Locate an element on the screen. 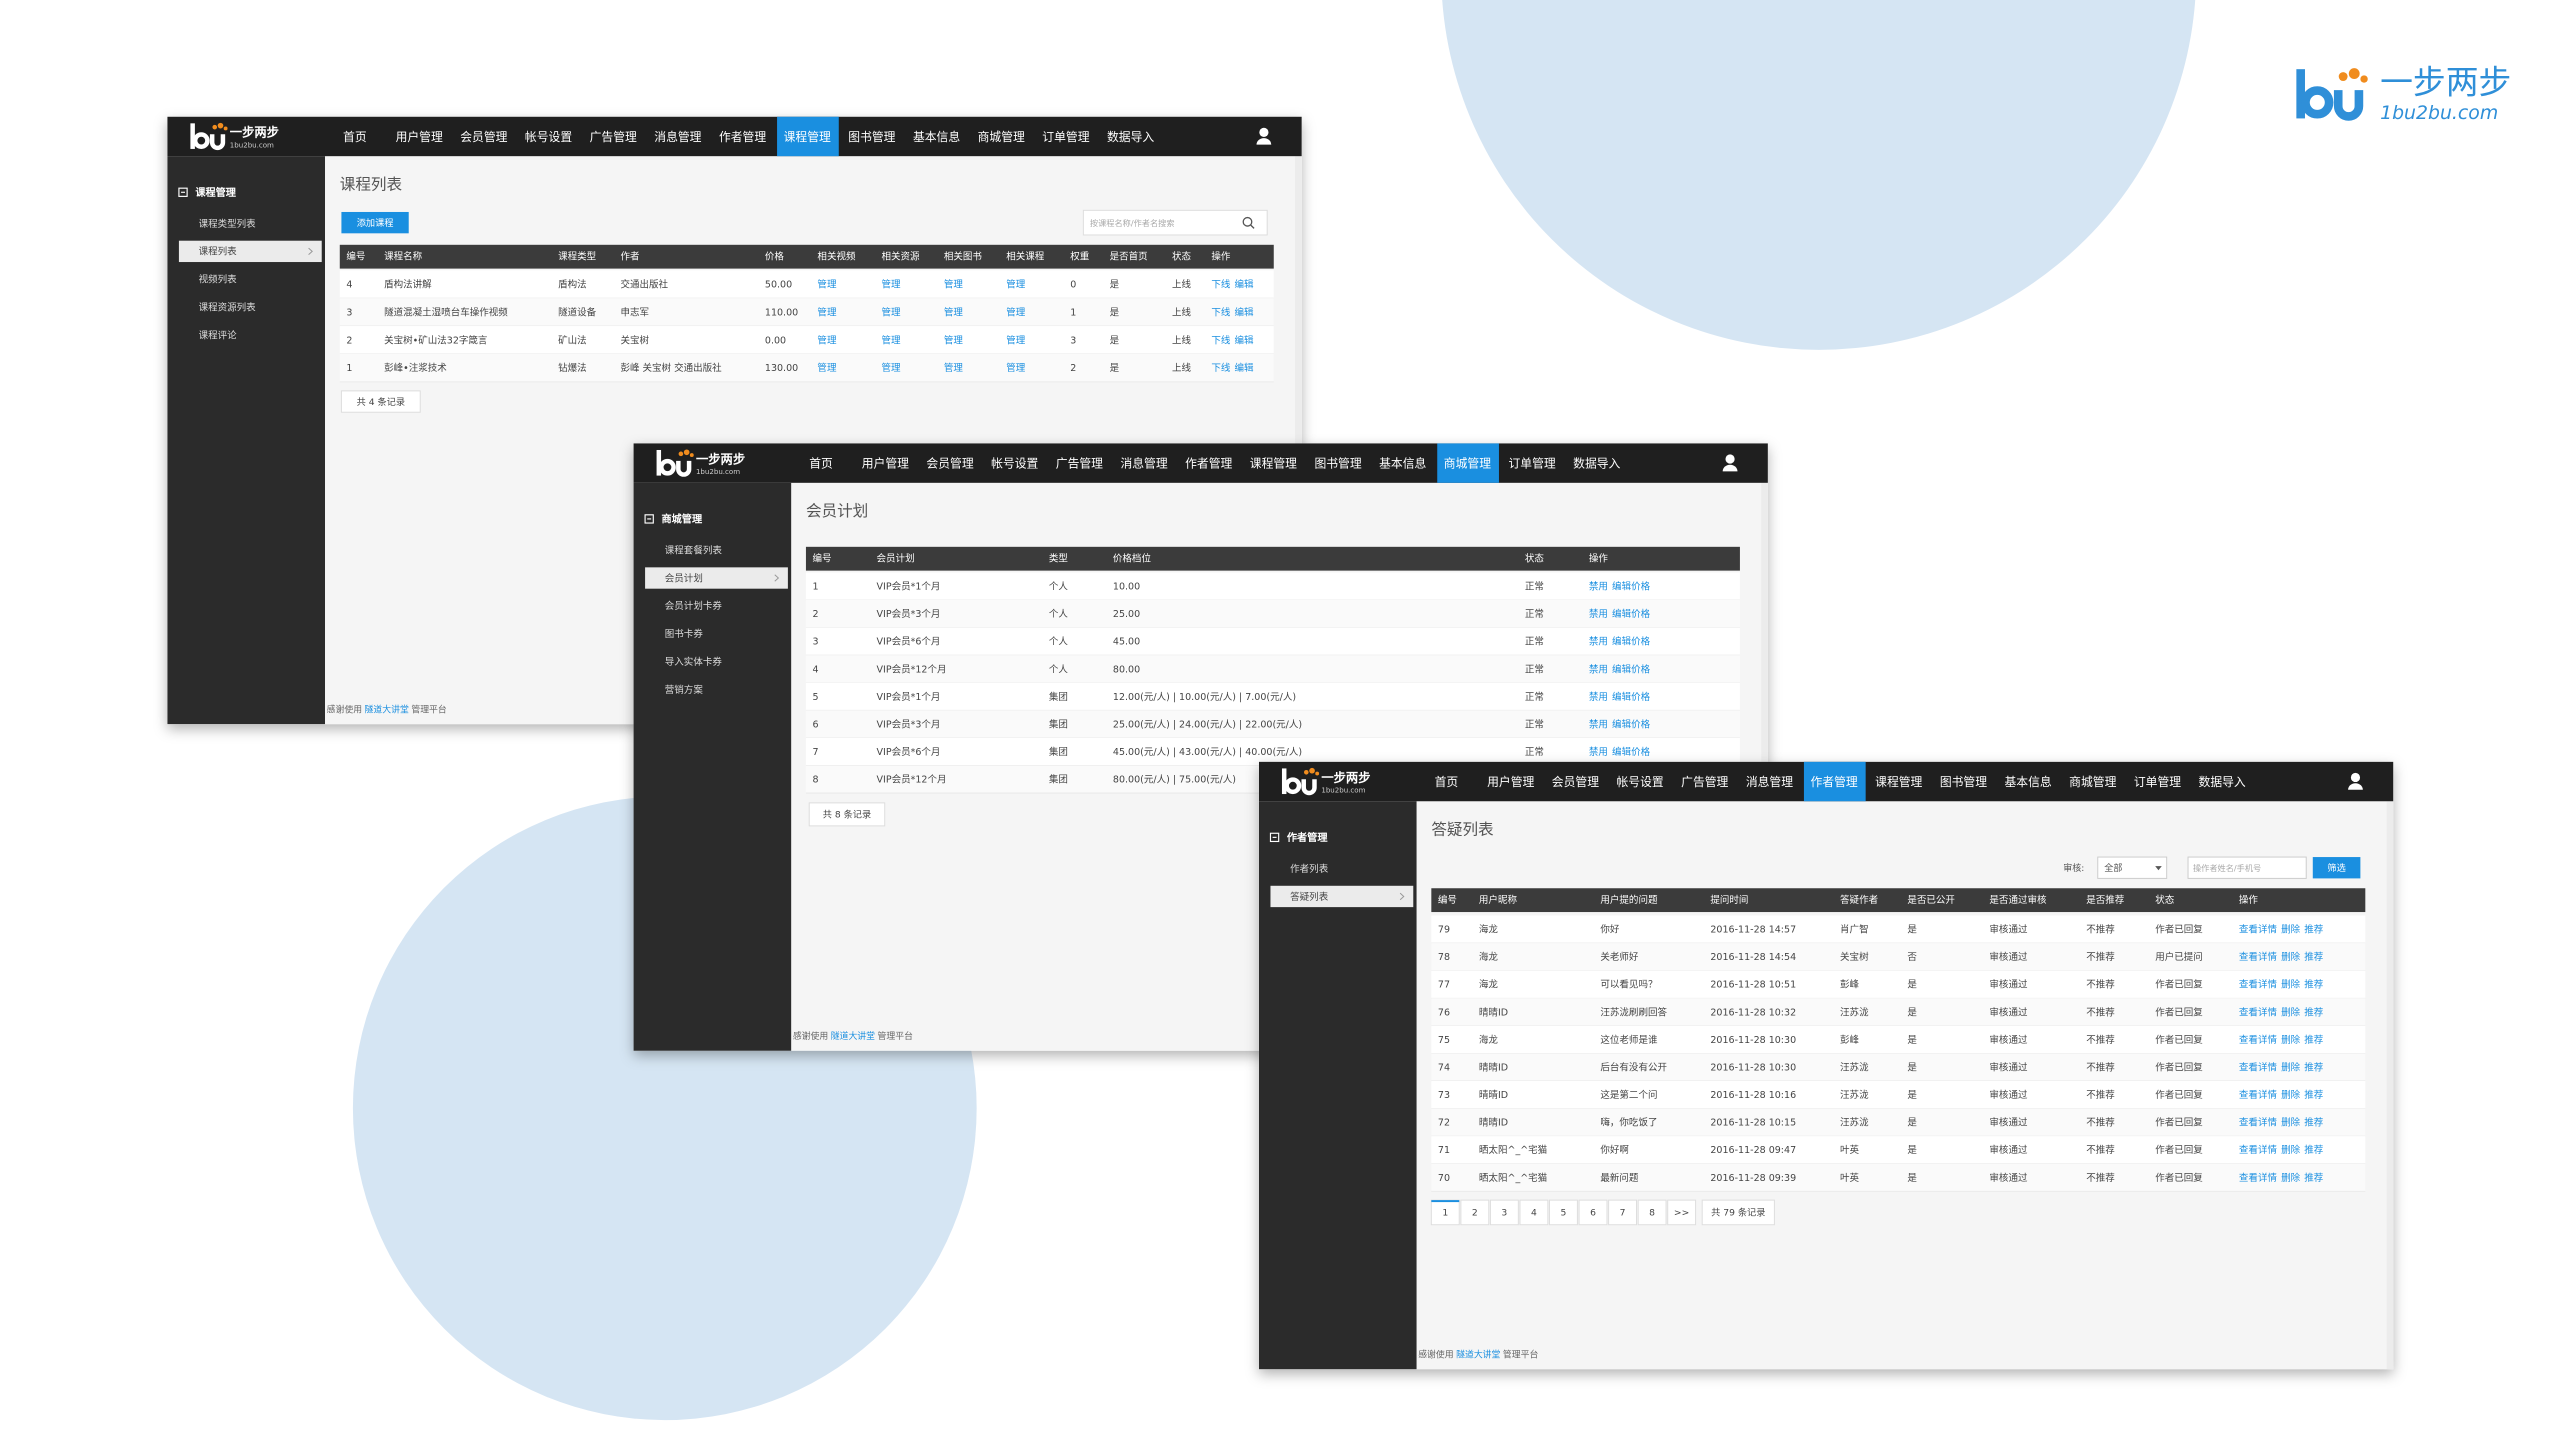 The image size is (2559, 1440). page-number: 3 is located at coordinates (1504, 1213).